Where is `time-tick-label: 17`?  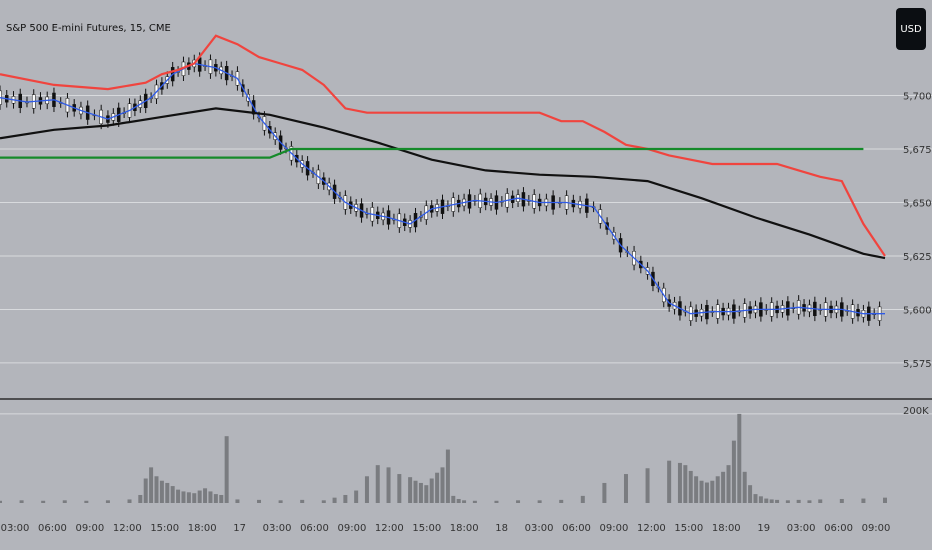 time-tick-label: 17 is located at coordinates (239, 528).